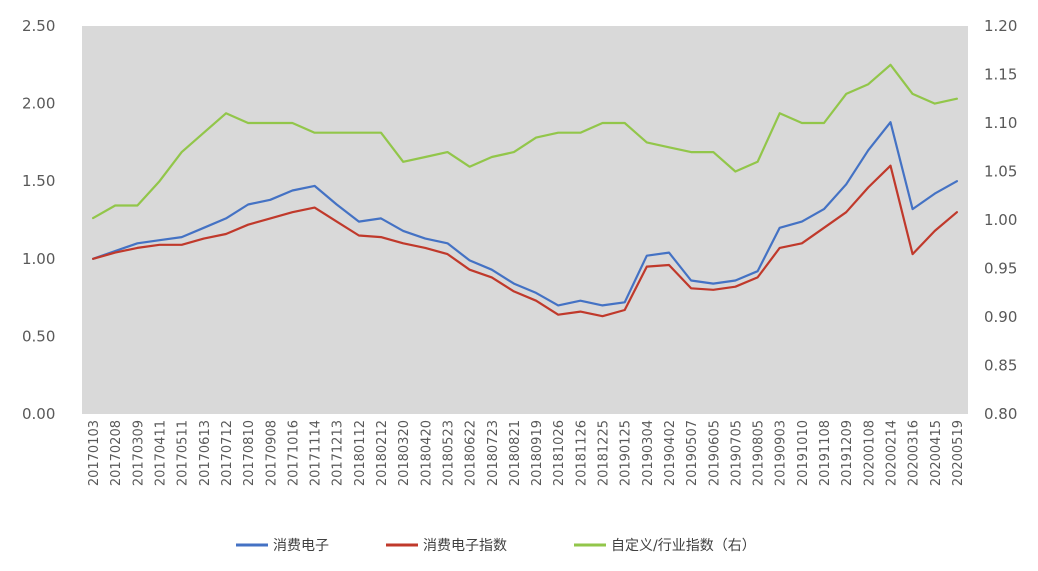 This screenshot has height=571, width=1038. I want to click on x-tick-label: 20190304, so click(648, 453).